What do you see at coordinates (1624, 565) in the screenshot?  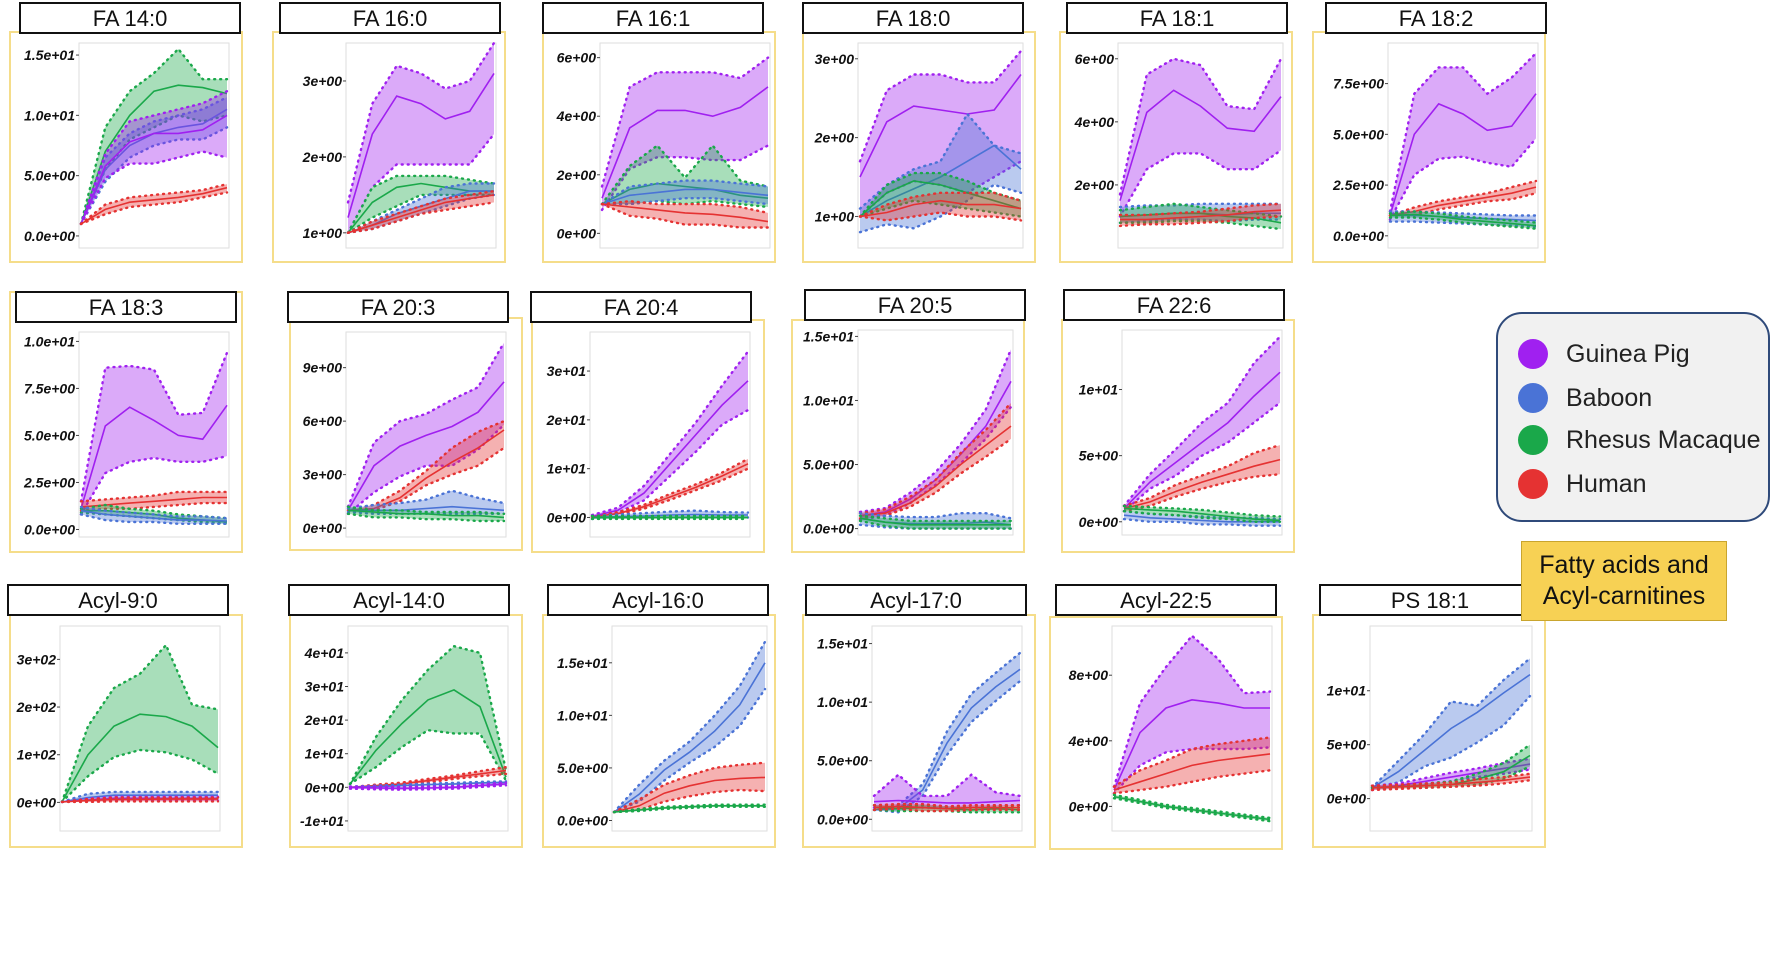 I see `caption-line-1: Fatty acids and` at bounding box center [1624, 565].